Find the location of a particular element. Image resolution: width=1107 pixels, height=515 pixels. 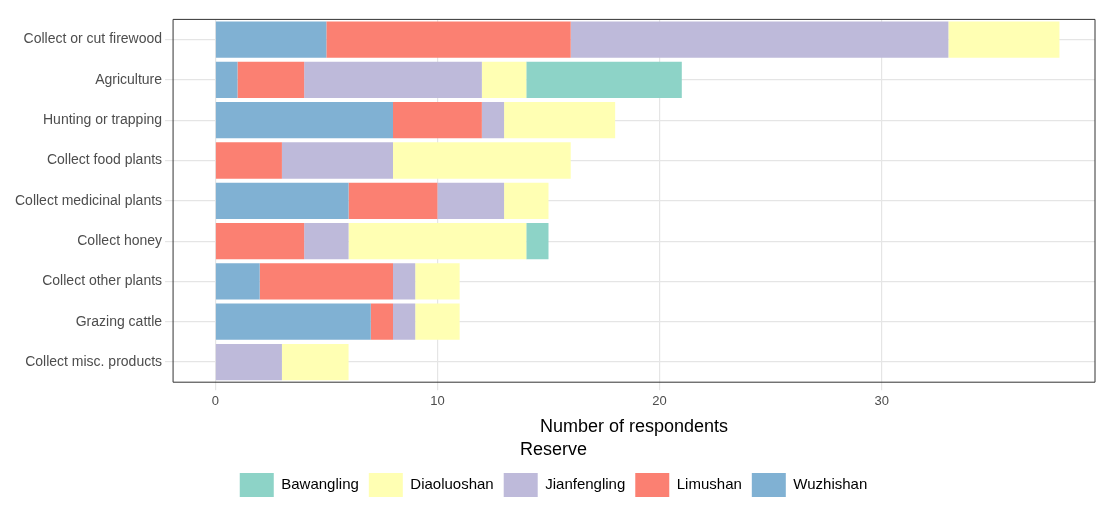

y-tick-label: Agriculture is located at coordinates (129, 78).